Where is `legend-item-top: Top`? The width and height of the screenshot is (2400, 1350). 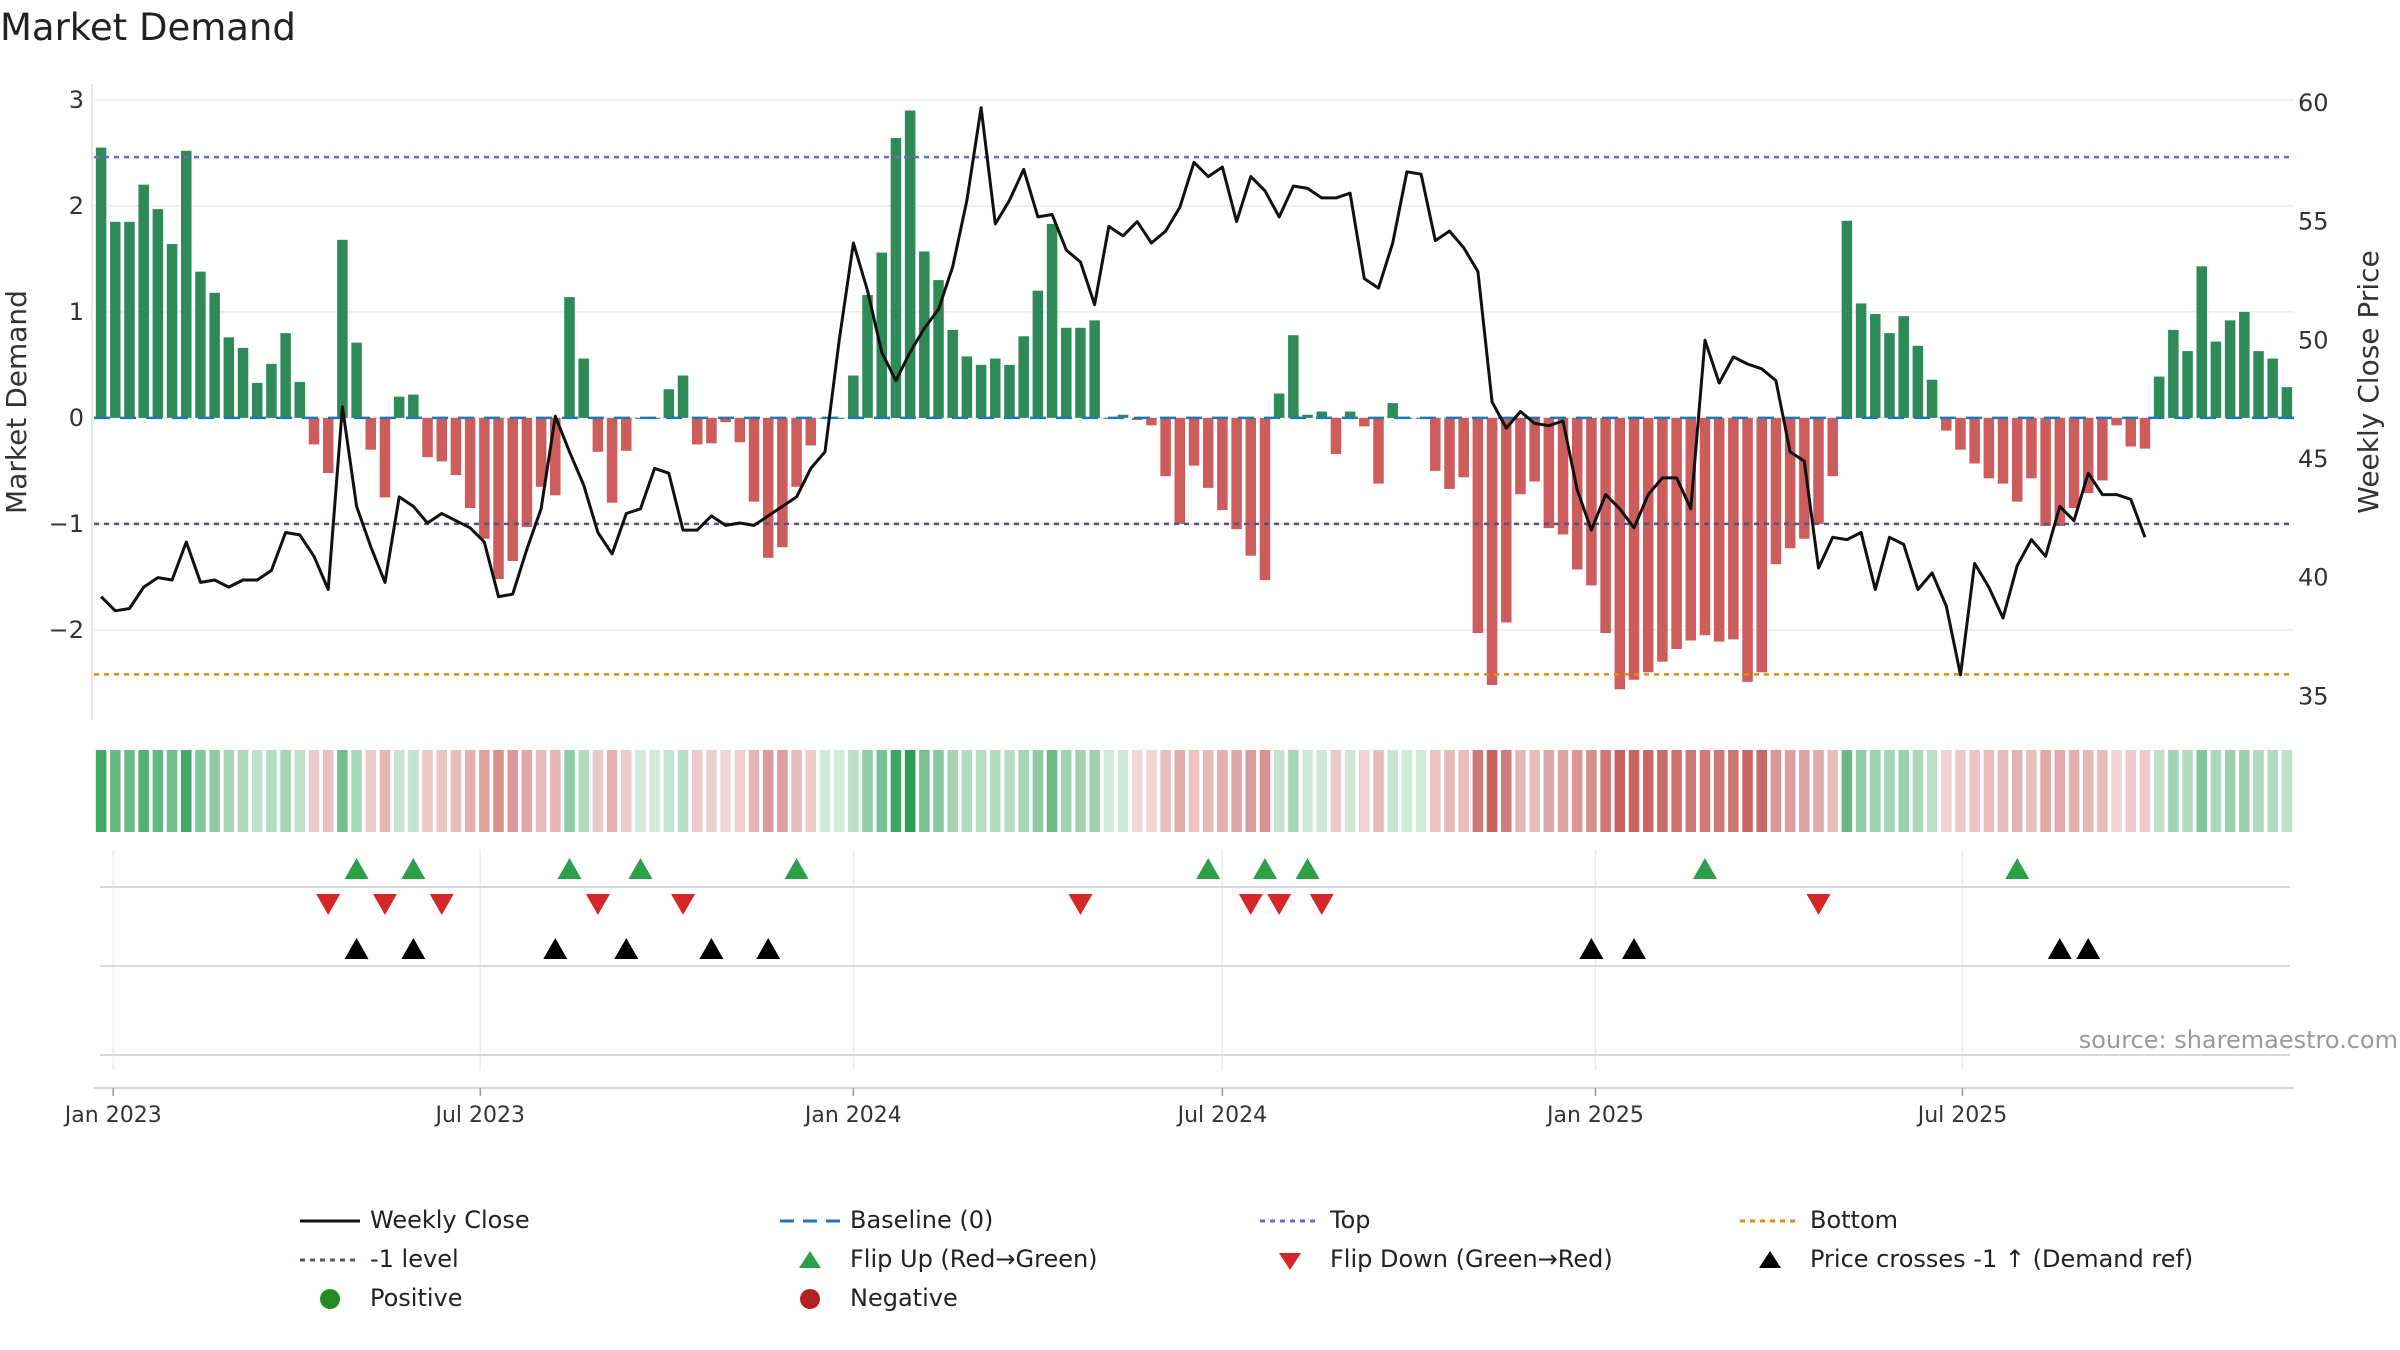 legend-item-top: Top is located at coordinates (1315, 1220).